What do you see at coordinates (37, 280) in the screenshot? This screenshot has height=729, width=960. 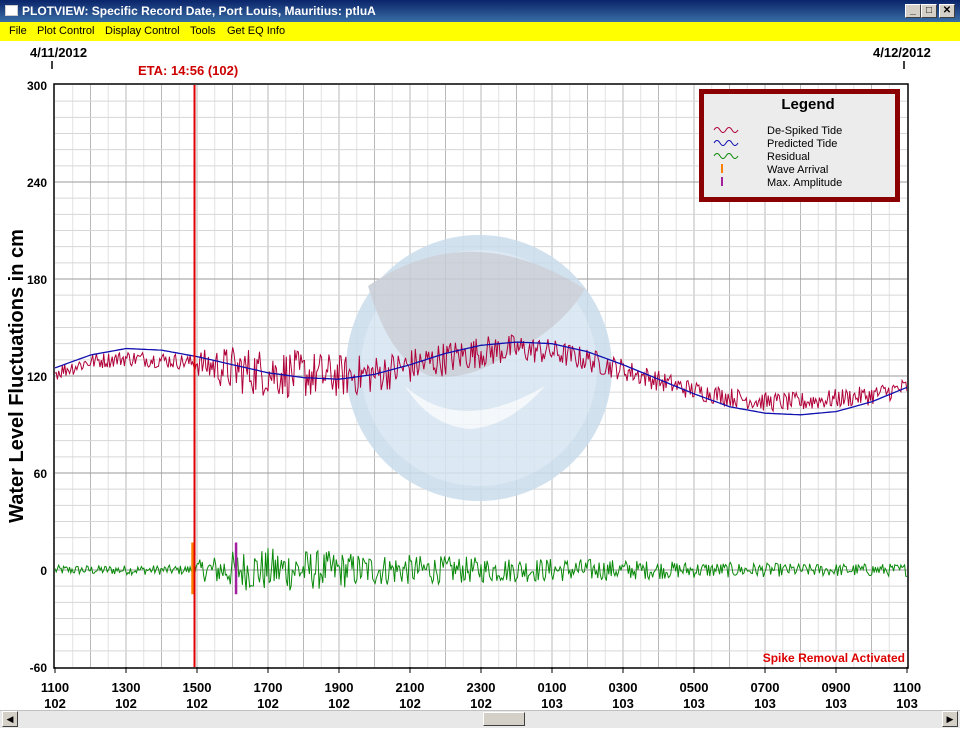 I see `y-tick-label: 180` at bounding box center [37, 280].